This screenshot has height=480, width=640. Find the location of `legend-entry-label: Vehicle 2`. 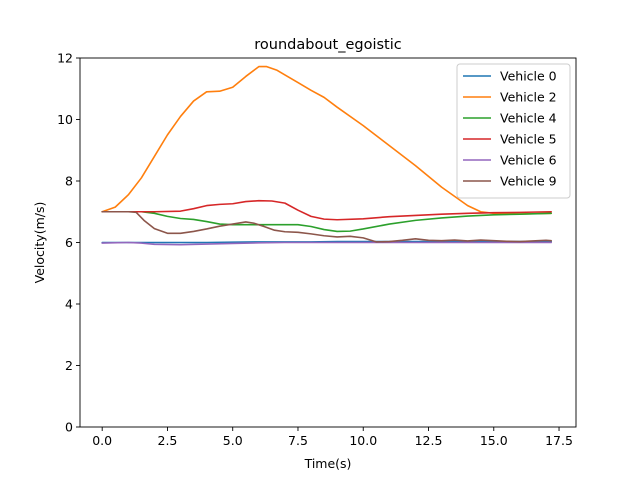

legend-entry-label: Vehicle 2 is located at coordinates (528, 97).